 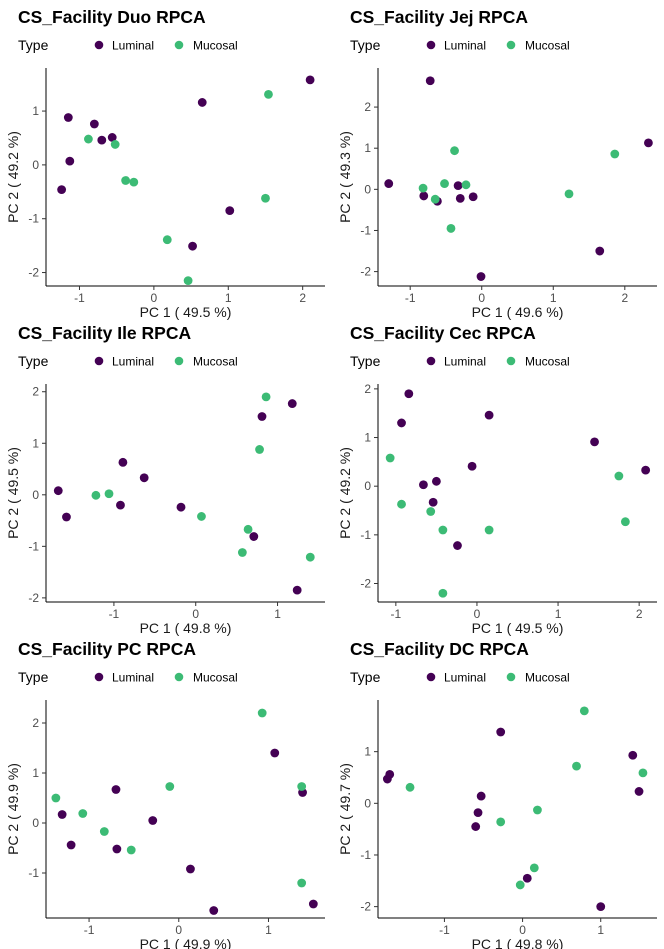 What do you see at coordinates (439, 649) in the screenshot?
I see `chart-title: CS_Facility DC RPCA` at bounding box center [439, 649].